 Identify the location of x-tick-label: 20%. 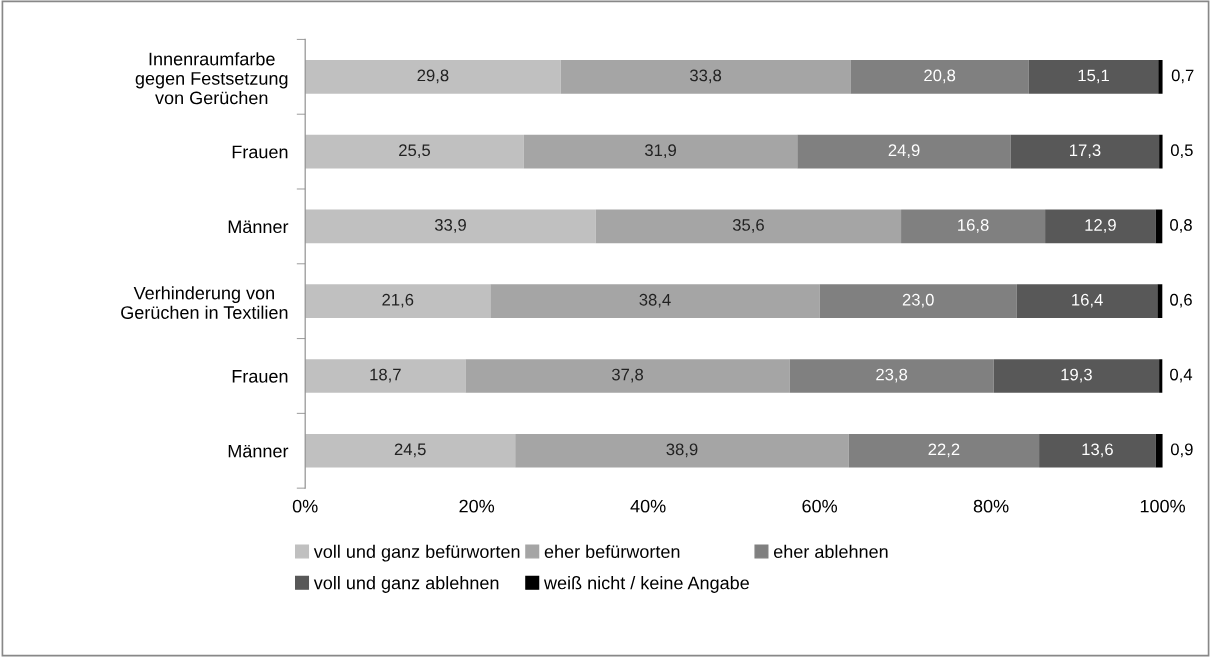
(477, 506).